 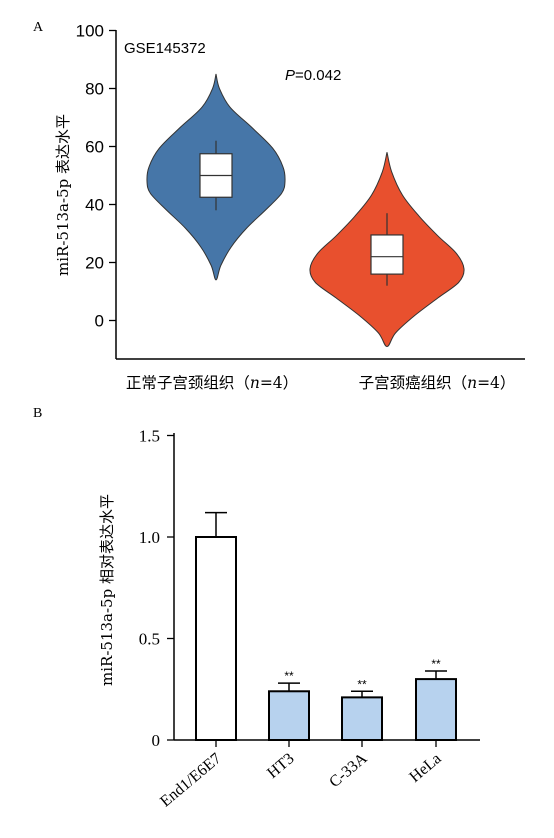 I want to click on y-tick-label-a-1: 20, so click(x=94, y=263).